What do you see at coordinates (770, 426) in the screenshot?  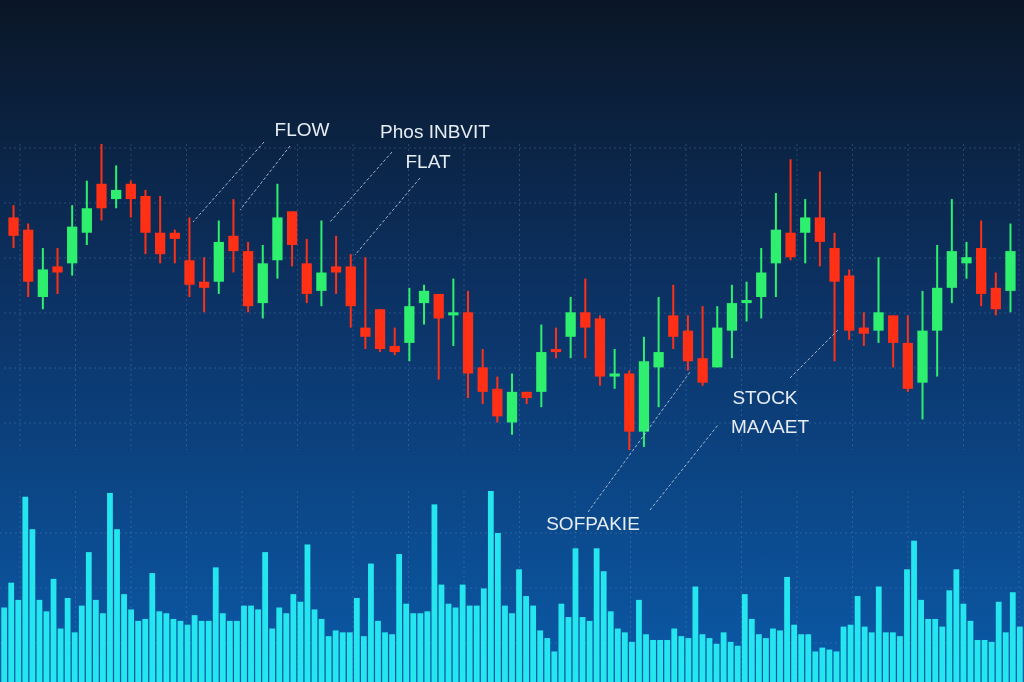 I see `annotation: MAΛAET` at bounding box center [770, 426].